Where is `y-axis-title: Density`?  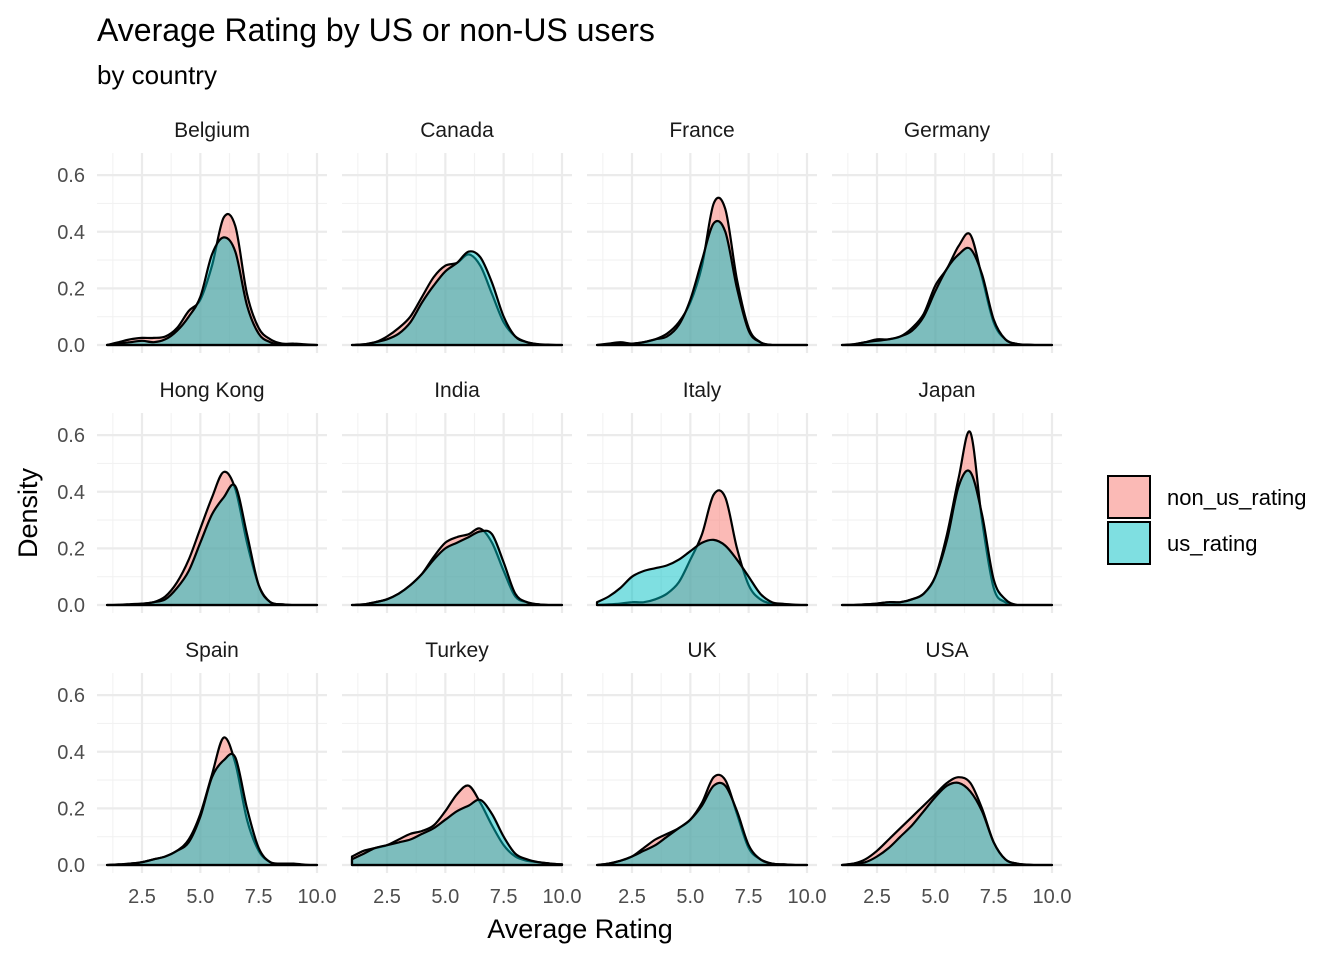
y-axis-title: Density is located at coordinates (28, 512).